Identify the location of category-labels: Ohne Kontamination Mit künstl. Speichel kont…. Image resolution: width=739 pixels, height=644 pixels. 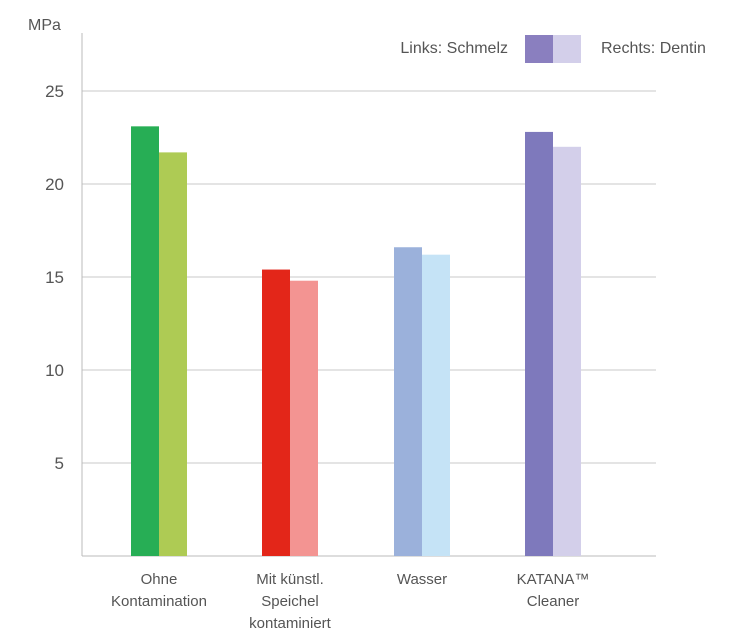
(350, 601).